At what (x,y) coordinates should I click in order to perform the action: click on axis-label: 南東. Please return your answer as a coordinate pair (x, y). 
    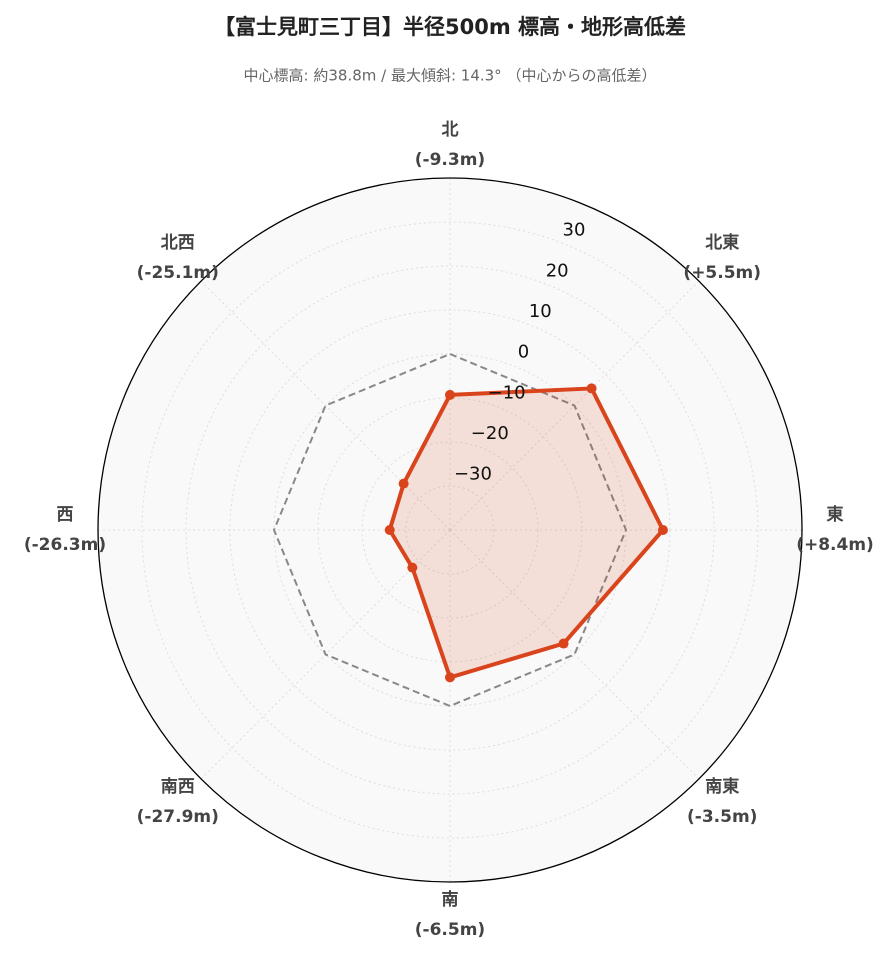
    Looking at the image, I should click on (722, 786).